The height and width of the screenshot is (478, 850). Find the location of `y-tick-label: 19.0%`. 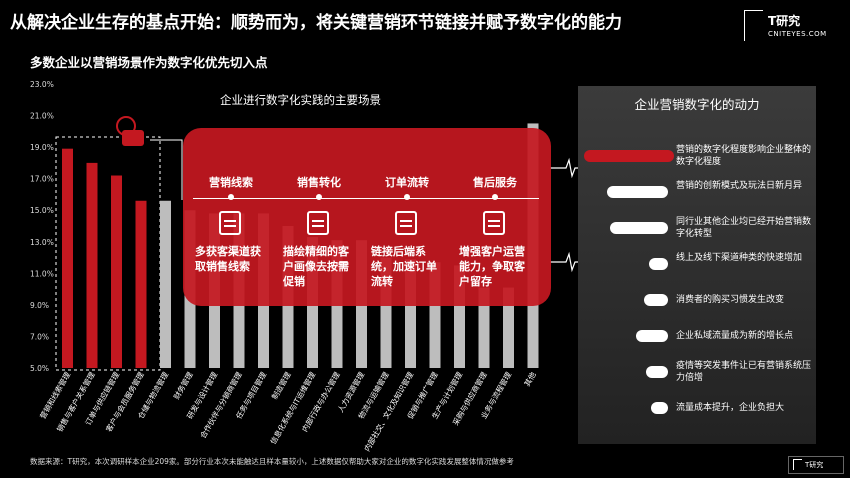

y-tick-label: 19.0% is located at coordinates (42, 147).